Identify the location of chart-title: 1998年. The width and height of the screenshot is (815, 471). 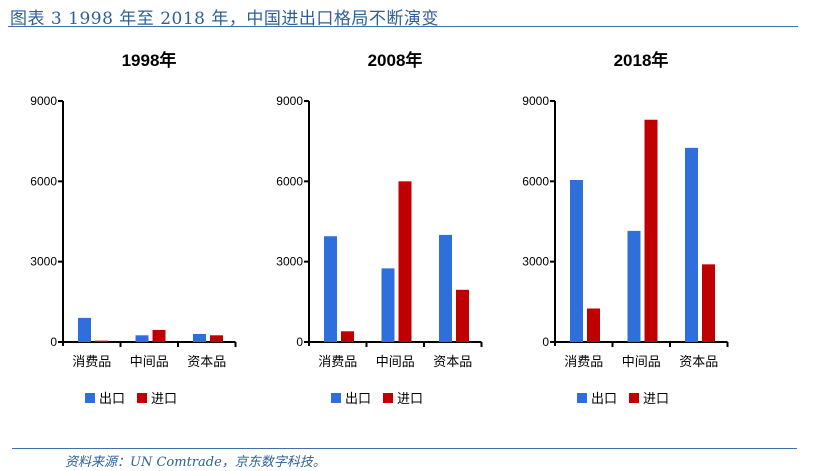
(149, 60).